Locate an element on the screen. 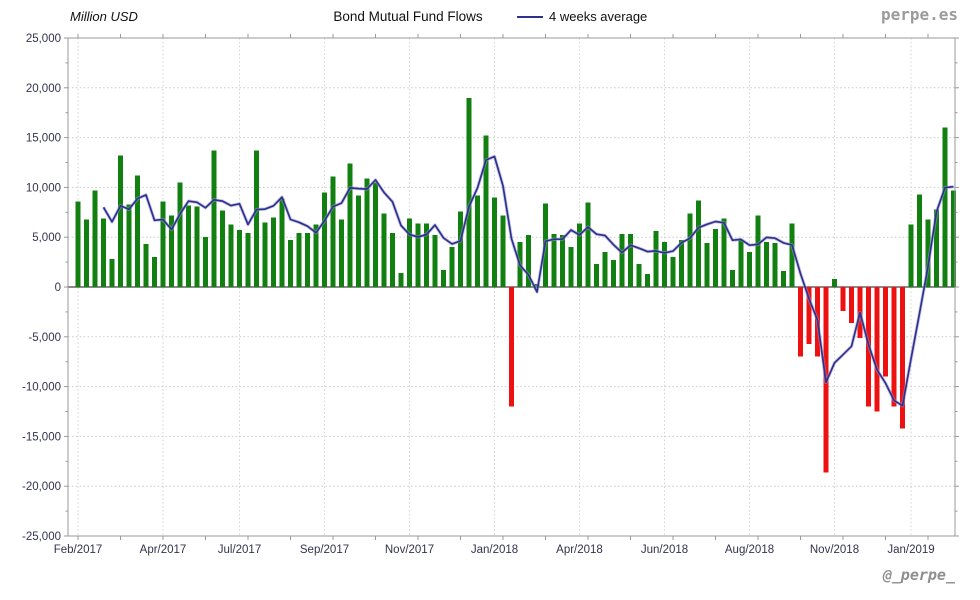  author-handle: @_perpe_ is located at coordinates (918, 575).